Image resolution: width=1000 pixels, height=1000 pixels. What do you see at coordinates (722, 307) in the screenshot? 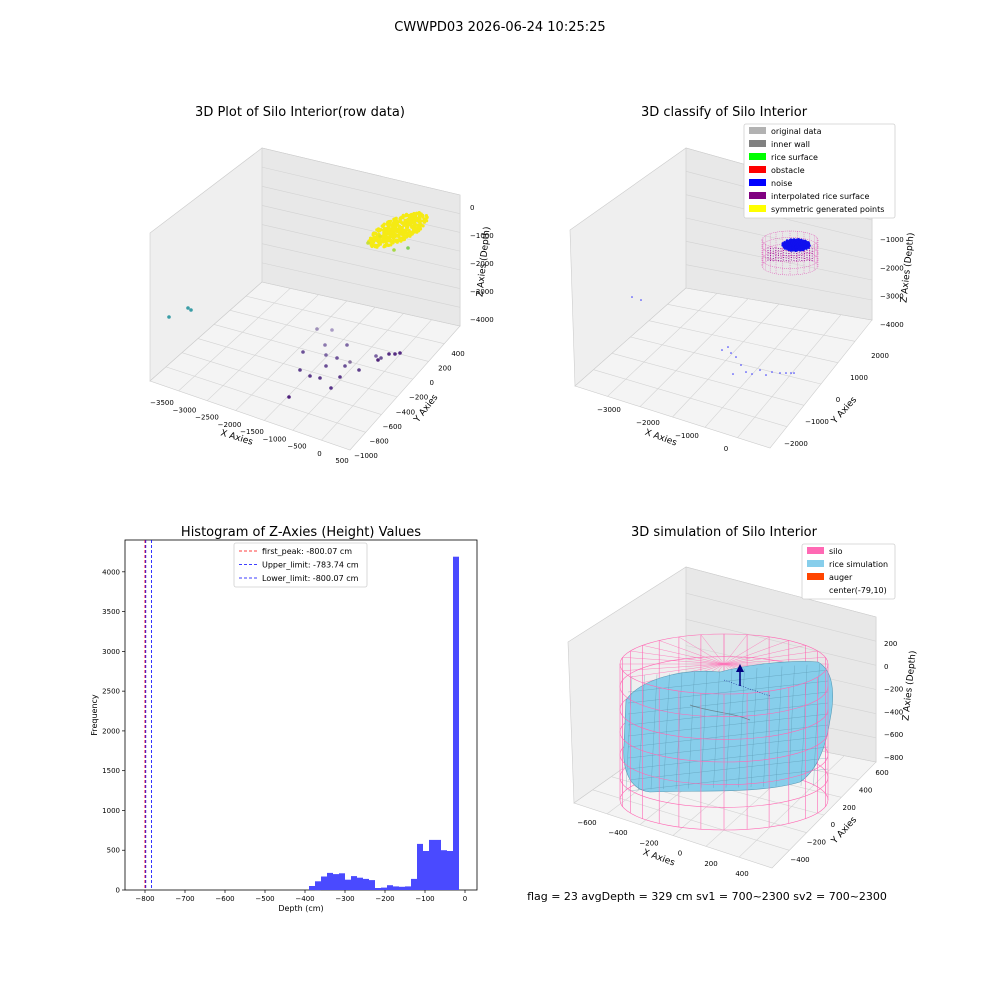
I see `panel2-points` at bounding box center [722, 307].